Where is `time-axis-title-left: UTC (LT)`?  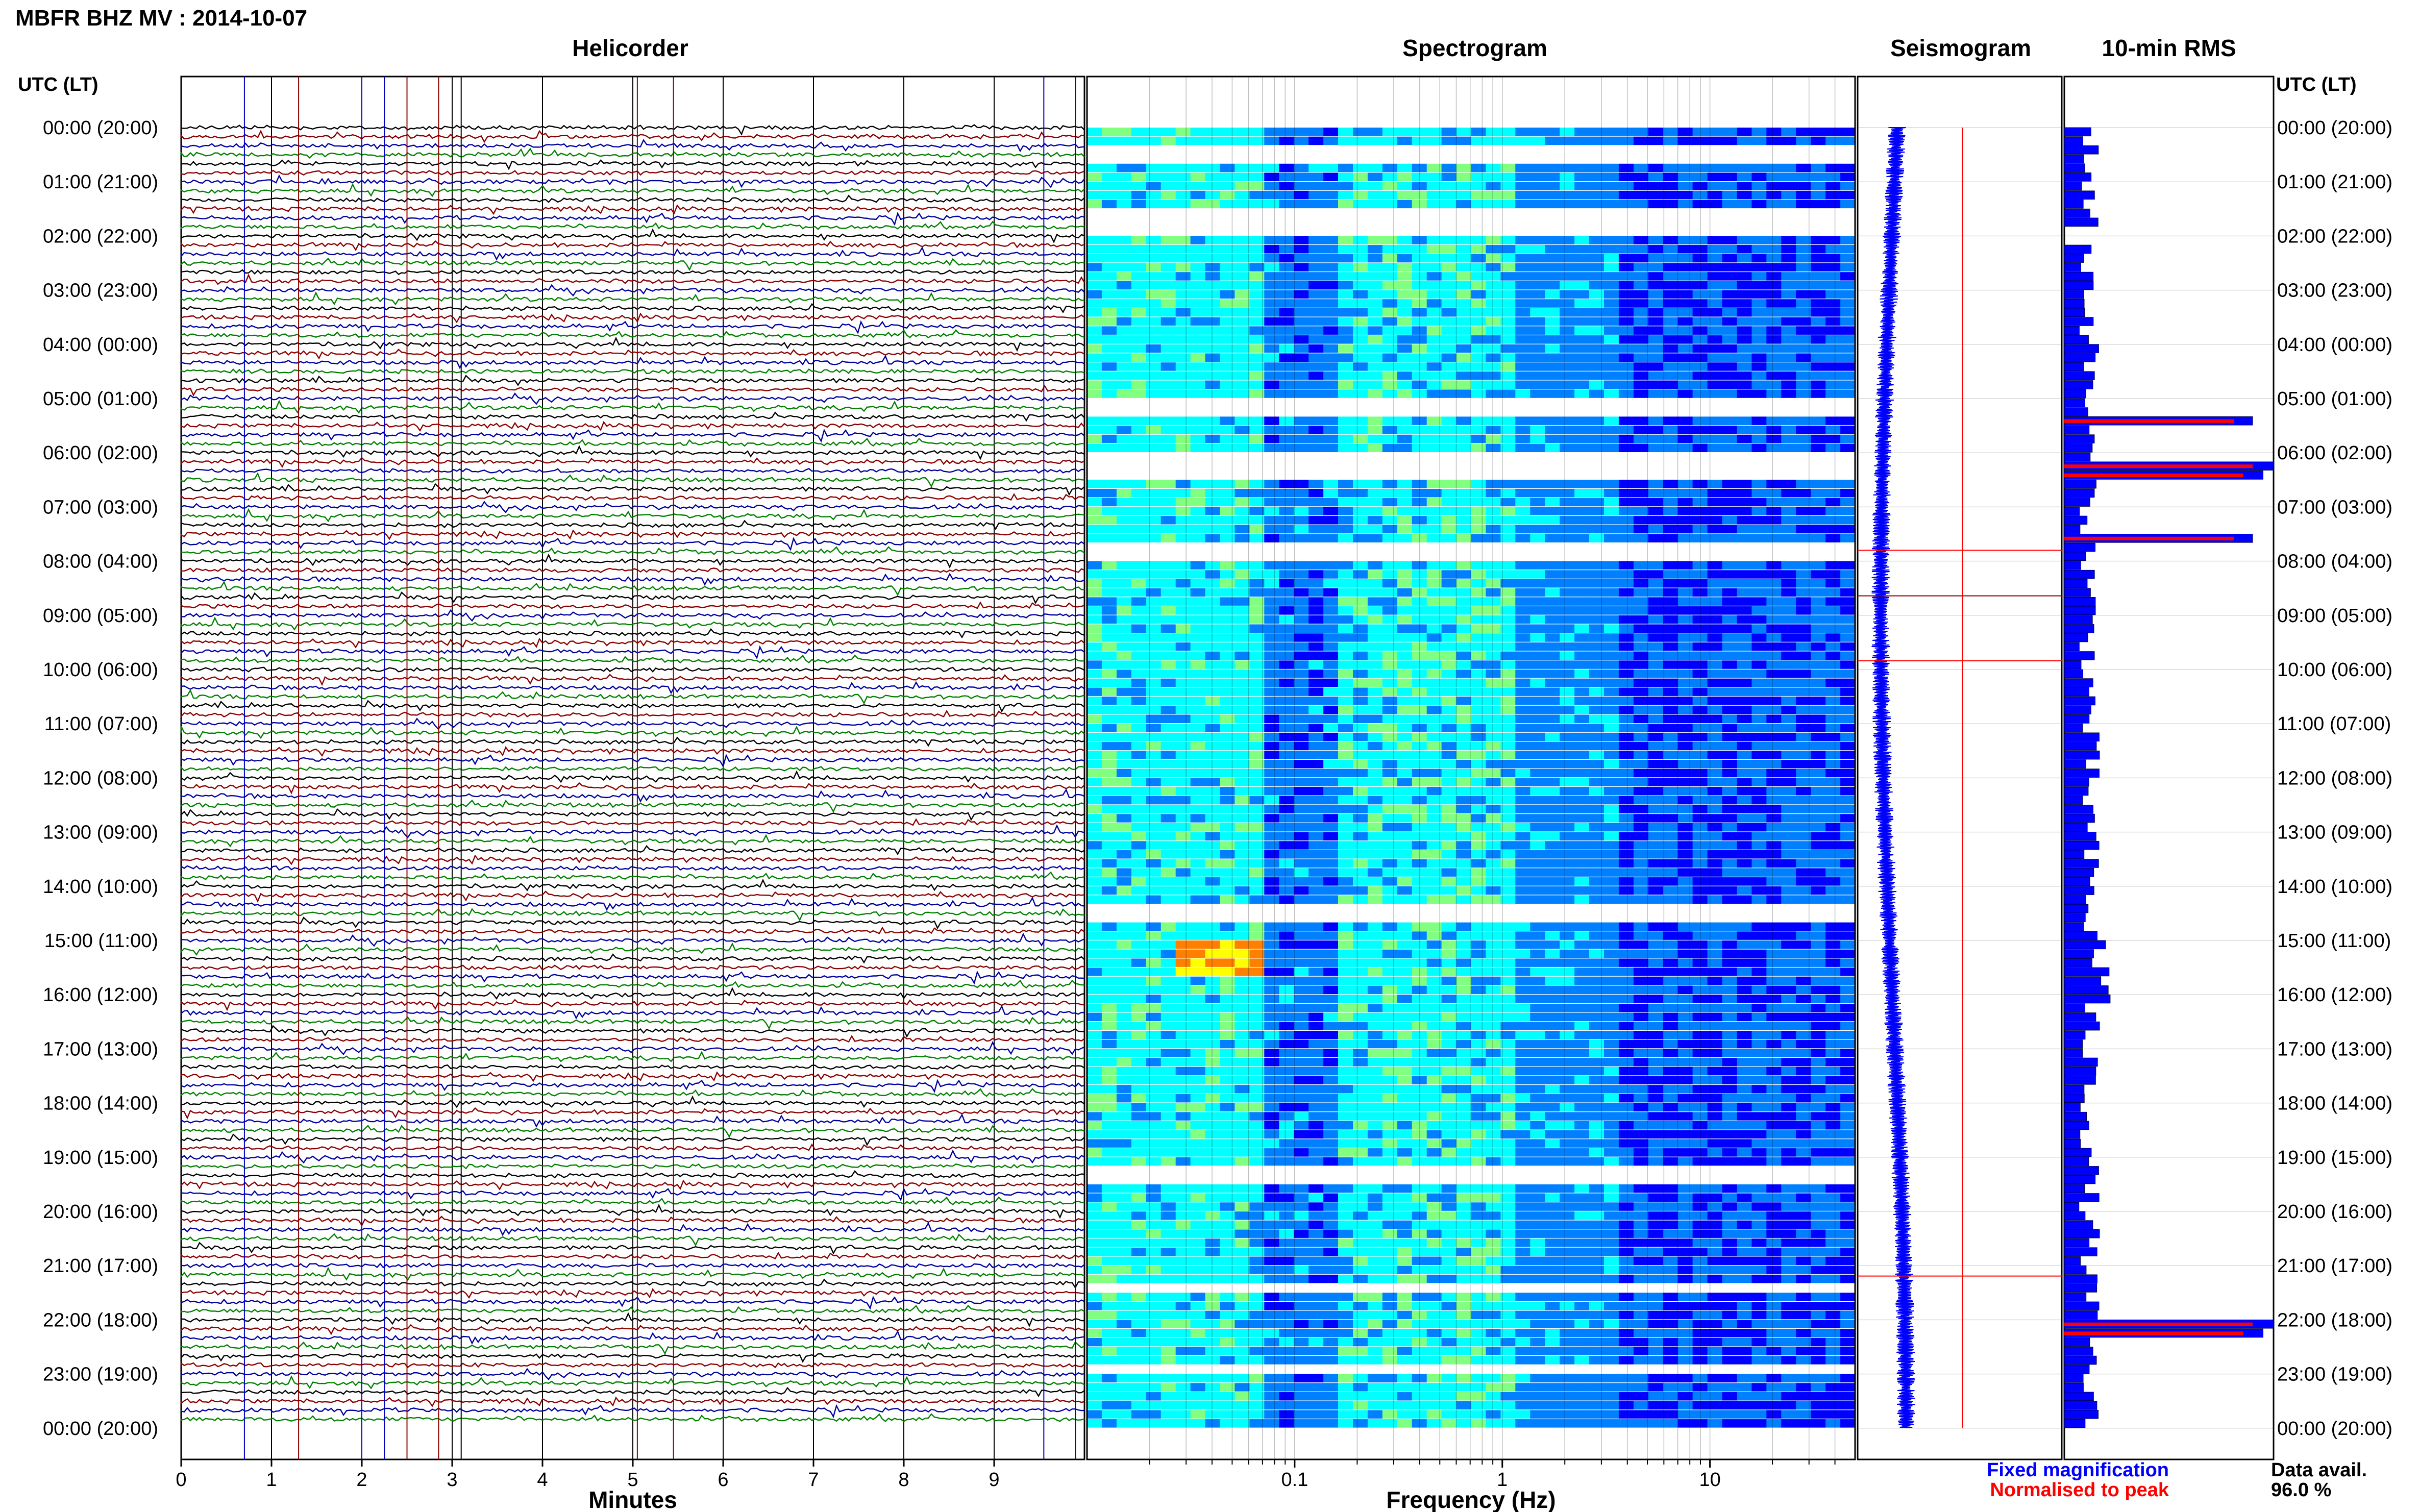 time-axis-title-left: UTC (LT) is located at coordinates (58, 84).